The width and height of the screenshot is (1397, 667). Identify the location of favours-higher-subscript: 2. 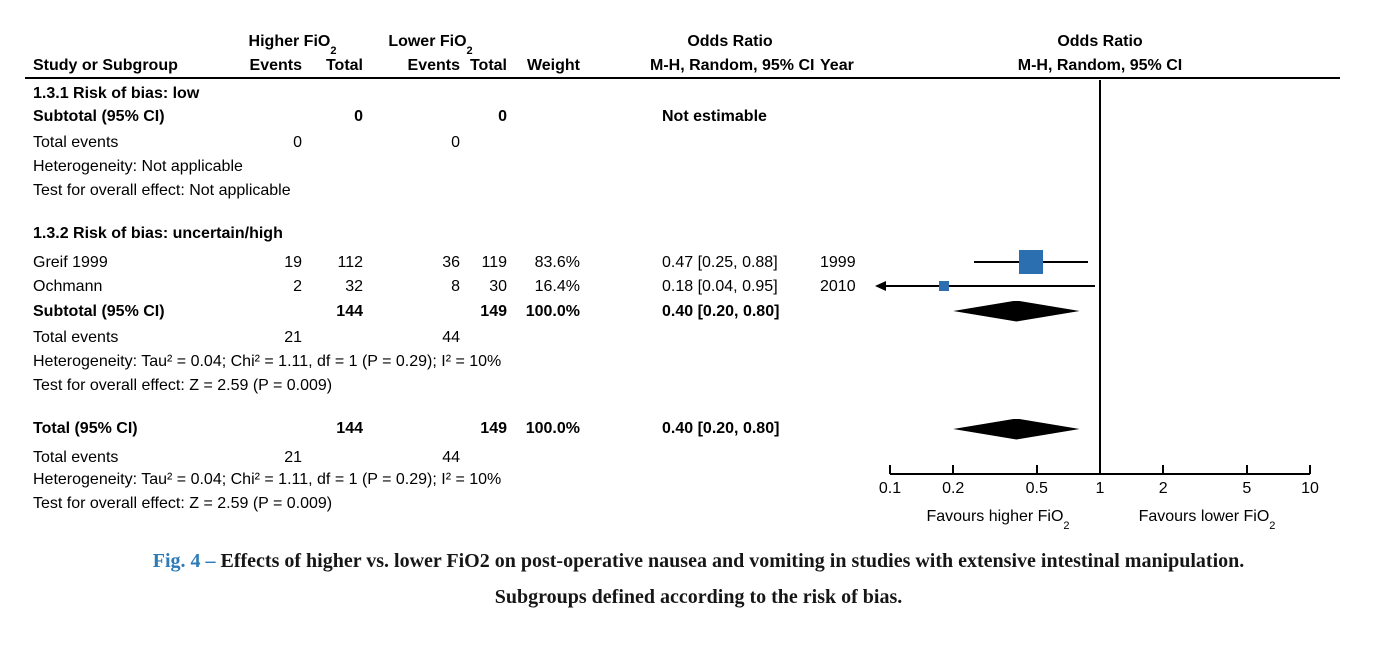
(1066, 526).